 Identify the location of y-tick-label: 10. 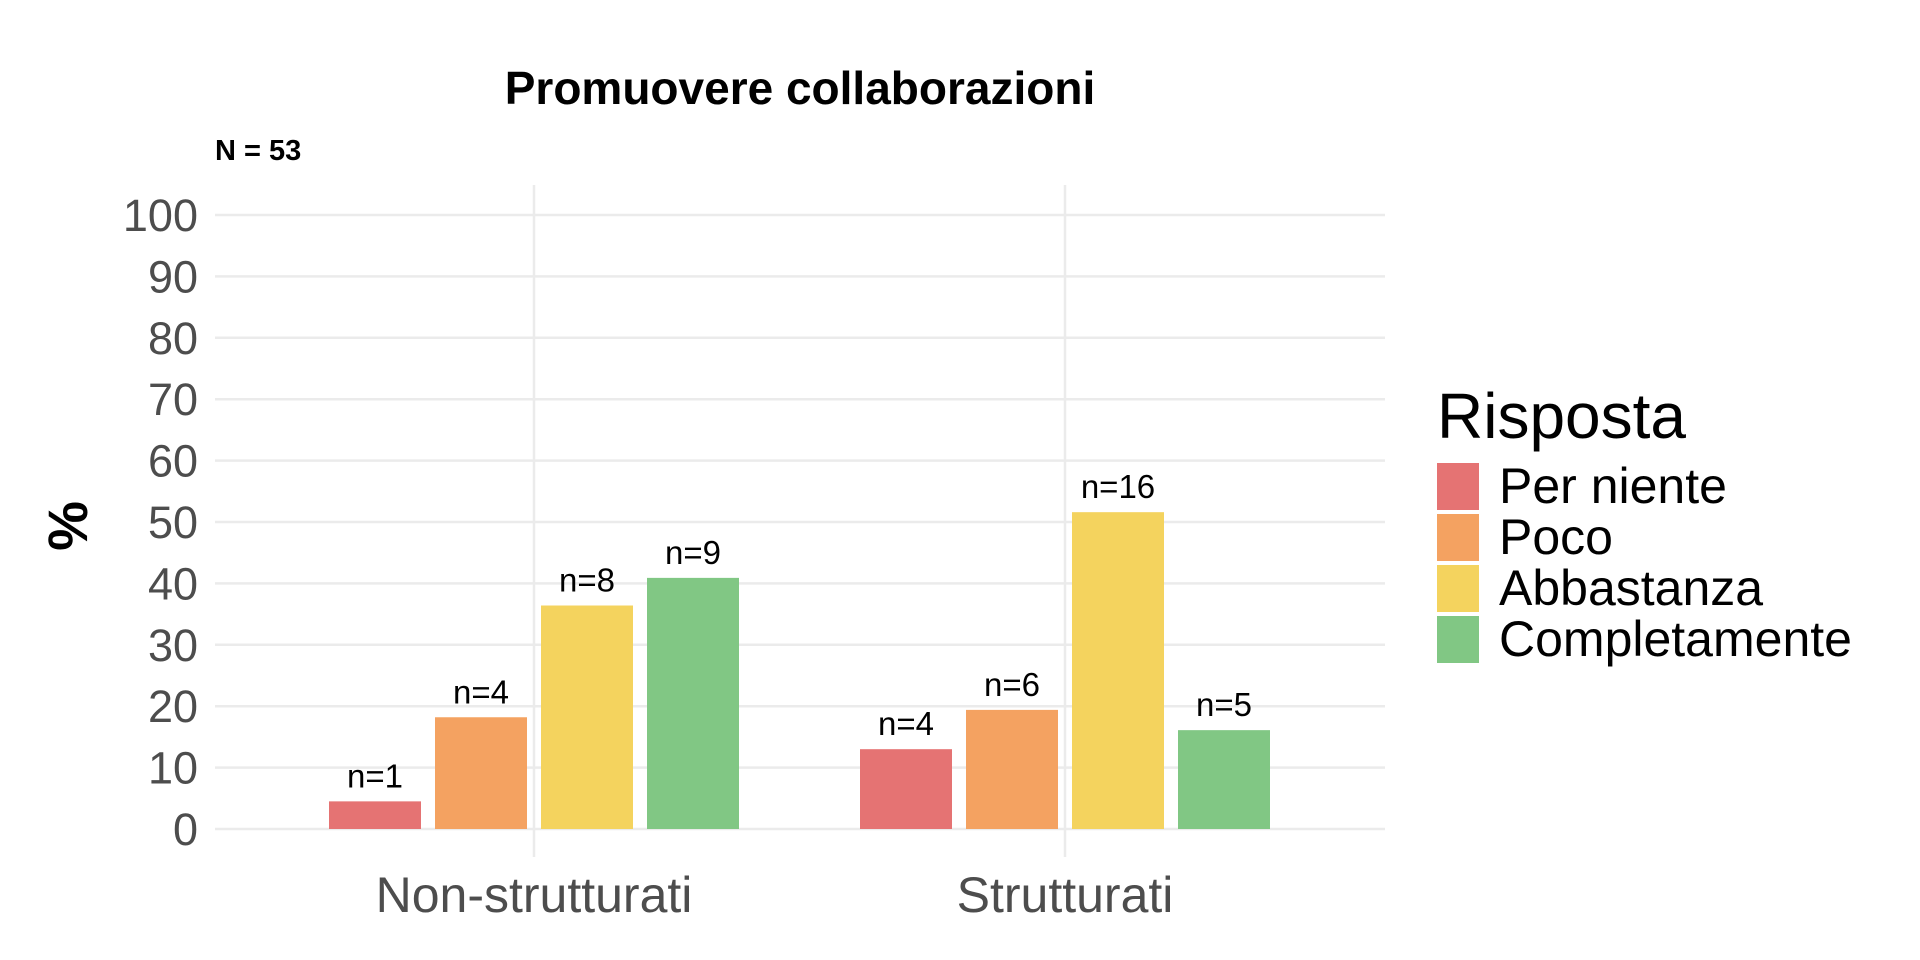
(173, 768).